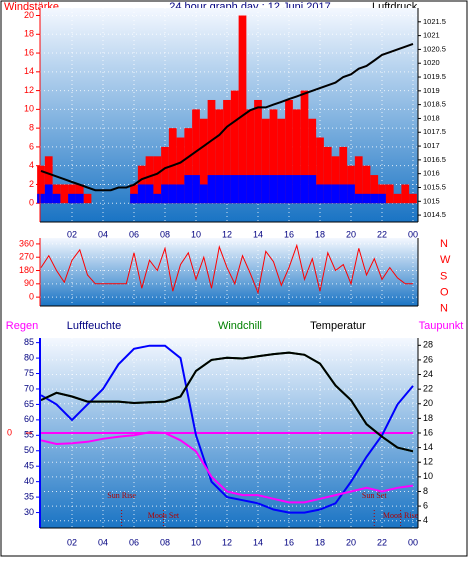  I want to click on y2-tick-label: 1015.5, so click(434, 186).